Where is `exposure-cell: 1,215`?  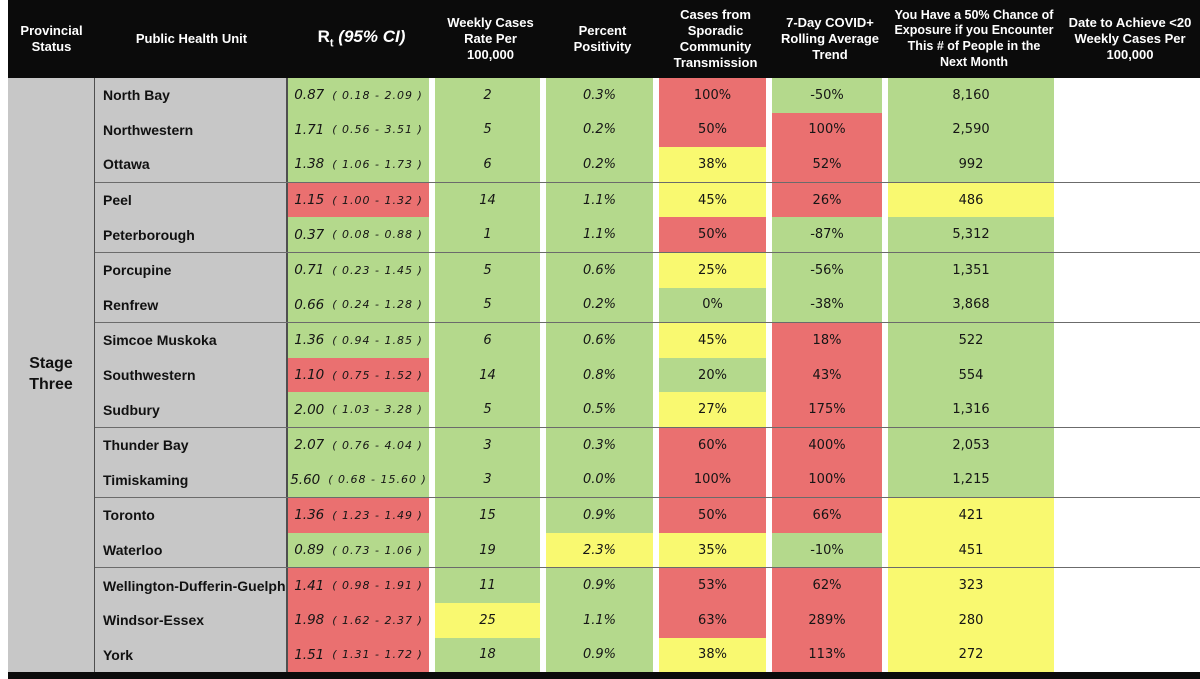 exposure-cell: 1,215 is located at coordinates (971, 480).